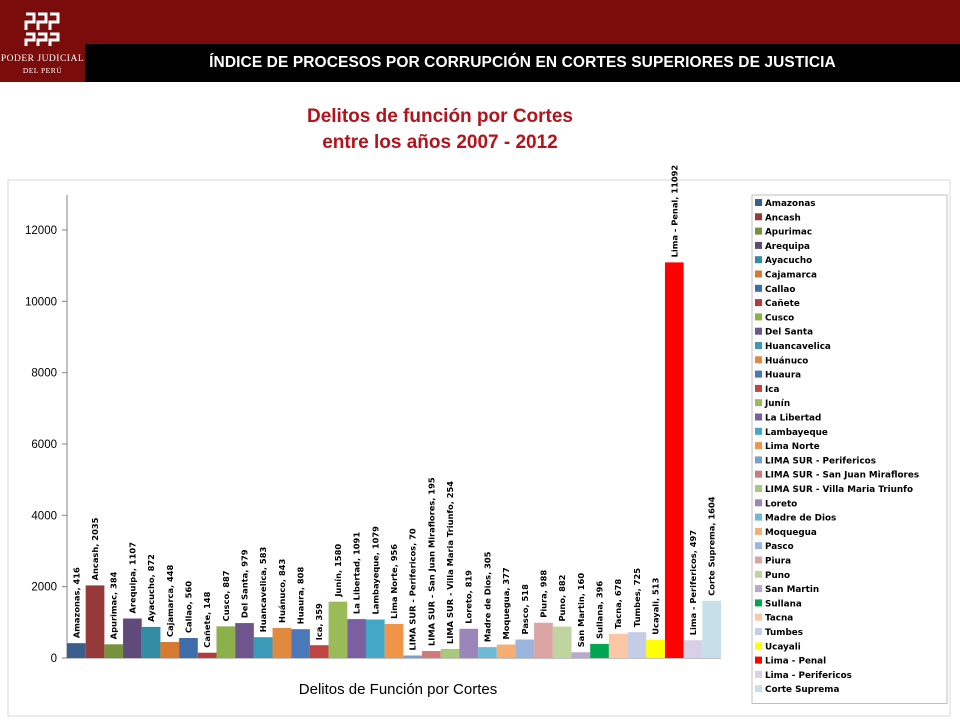  I want to click on data-label-20: LIMA SUR - San Juan Miraflores, 195, so click(431, 561).